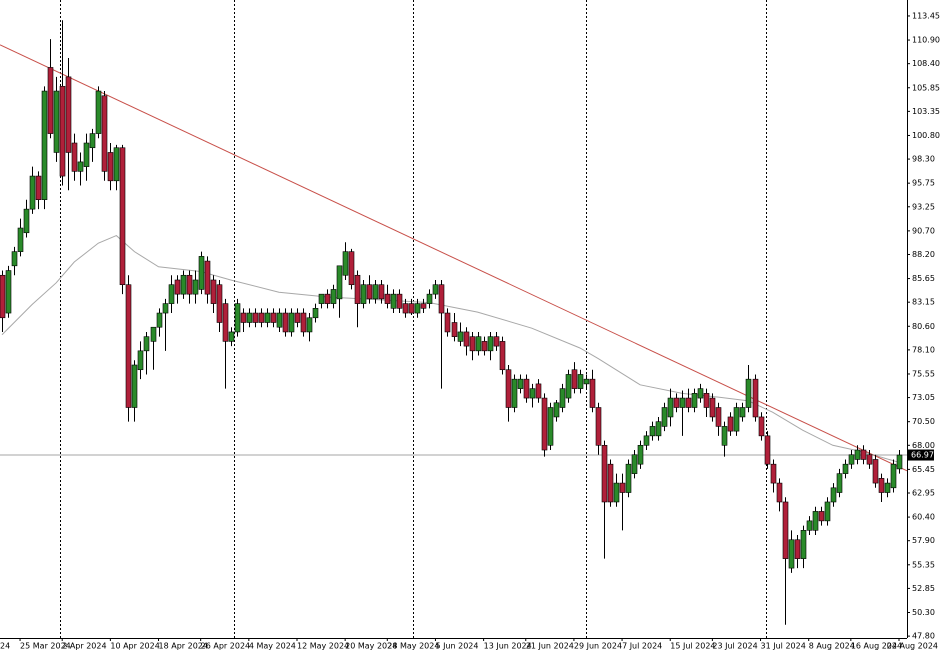 This screenshot has height=653, width=940. Describe the element at coordinates (923, 564) in the screenshot. I see `y-tick-label: 55.35` at that location.